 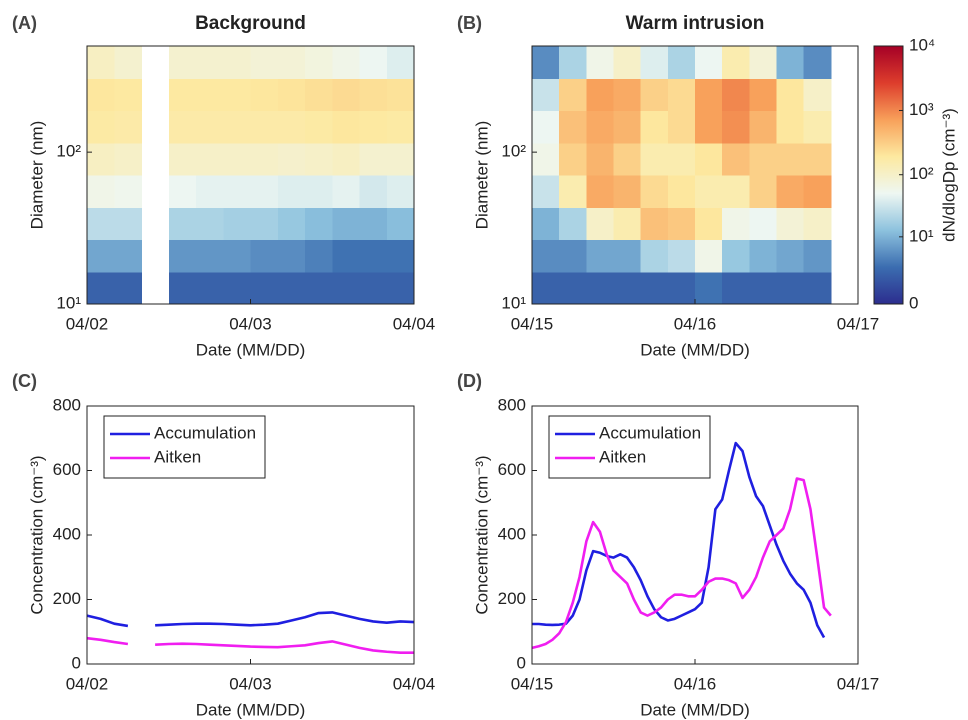 What do you see at coordinates (469, 23) in the screenshot?
I see `panel-label: (B)` at bounding box center [469, 23].